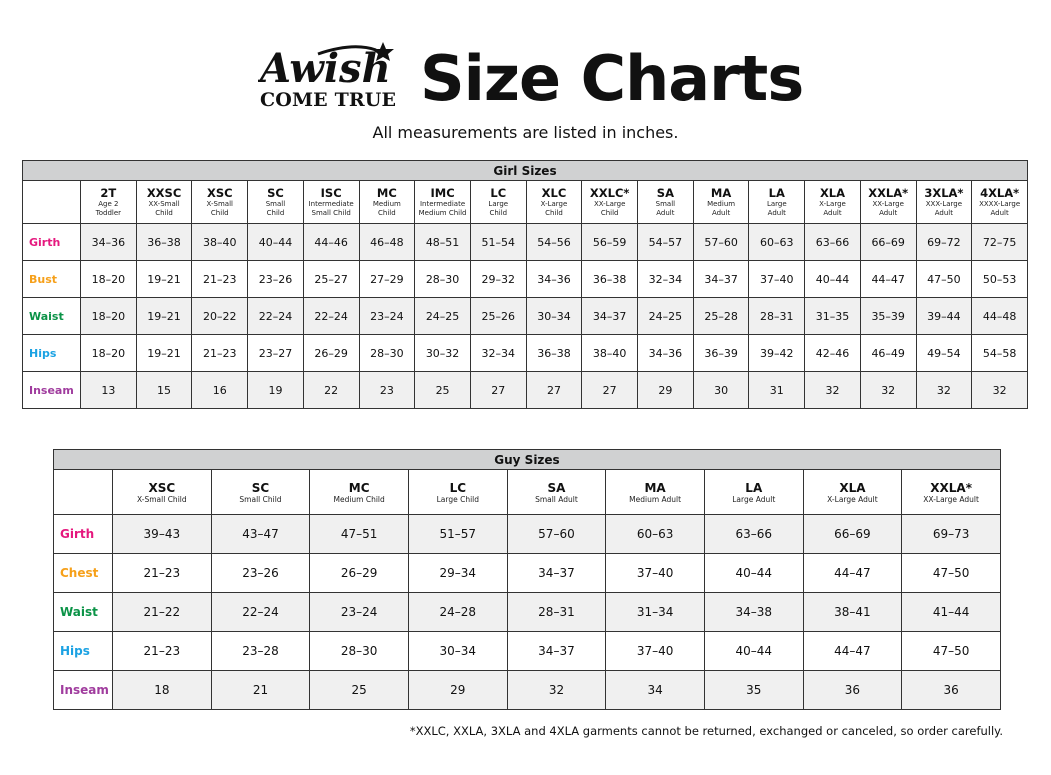 The height and width of the screenshot is (775, 1051). What do you see at coordinates (220, 316) in the screenshot?
I see `measurement-value: 20–22` at bounding box center [220, 316].